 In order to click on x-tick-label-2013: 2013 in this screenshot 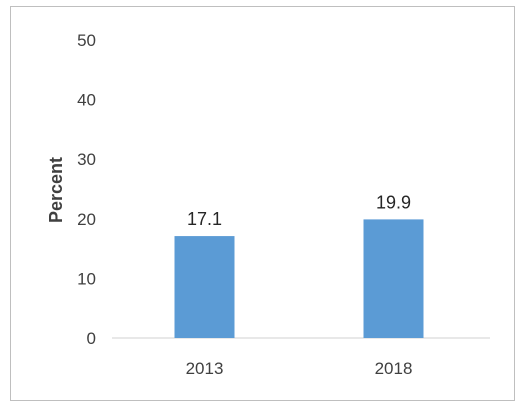, I will do `click(205, 368)`.